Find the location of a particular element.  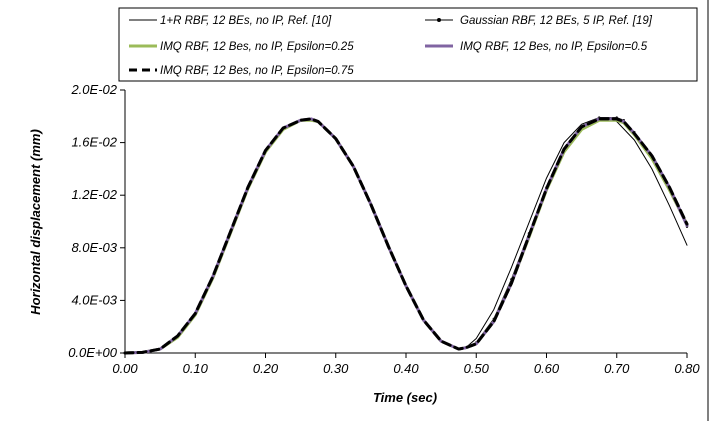

legend-label-series-4: IMQ RBF, 12 Bes, no IP, Epsilon=0.5 is located at coordinates (554, 47).